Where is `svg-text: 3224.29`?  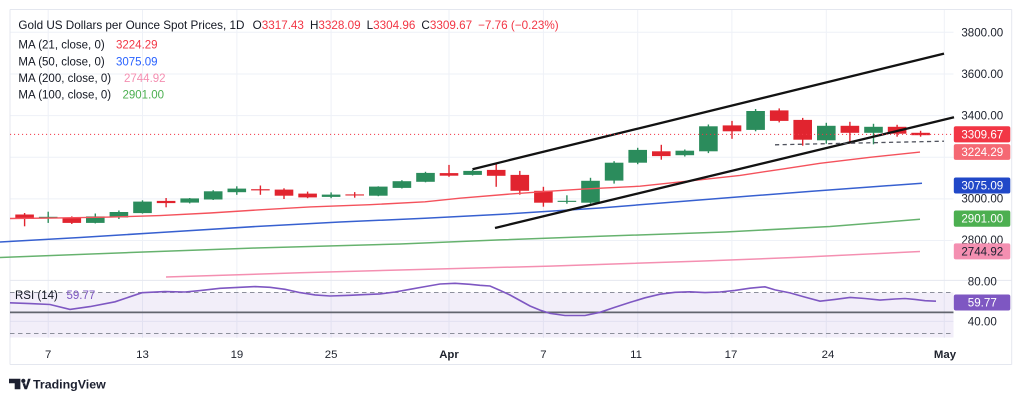 svg-text: 3224.29 is located at coordinates (982, 152).